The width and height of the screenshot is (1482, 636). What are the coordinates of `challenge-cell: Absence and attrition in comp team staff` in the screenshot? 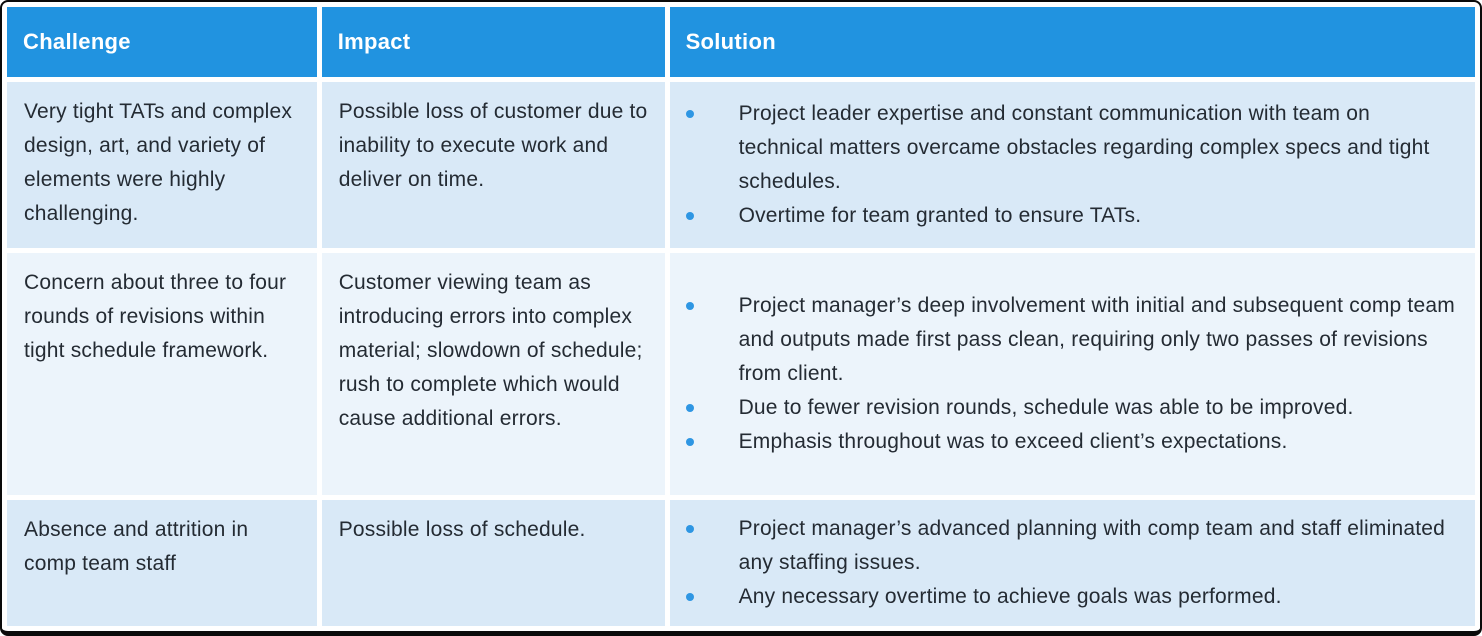 It's located at (162, 562).